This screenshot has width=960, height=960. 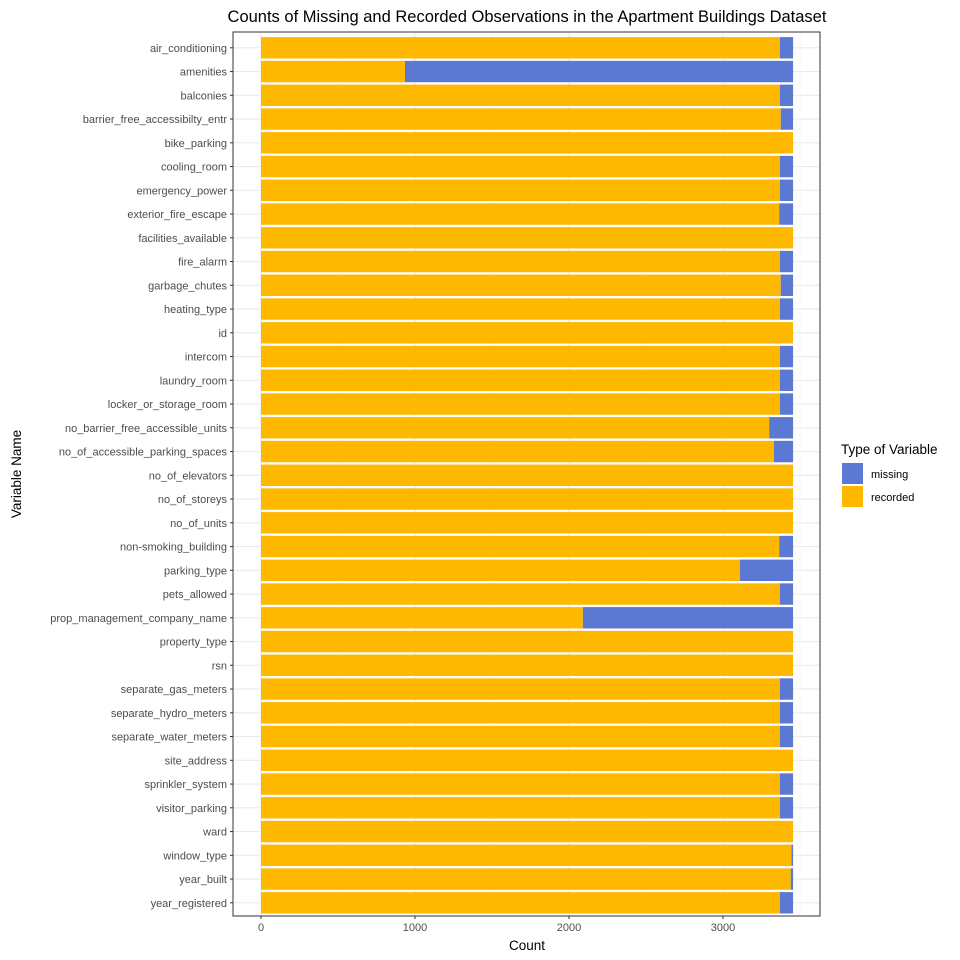 What do you see at coordinates (520, 380) in the screenshot?
I see `bar-recorded-laundry_room` at bounding box center [520, 380].